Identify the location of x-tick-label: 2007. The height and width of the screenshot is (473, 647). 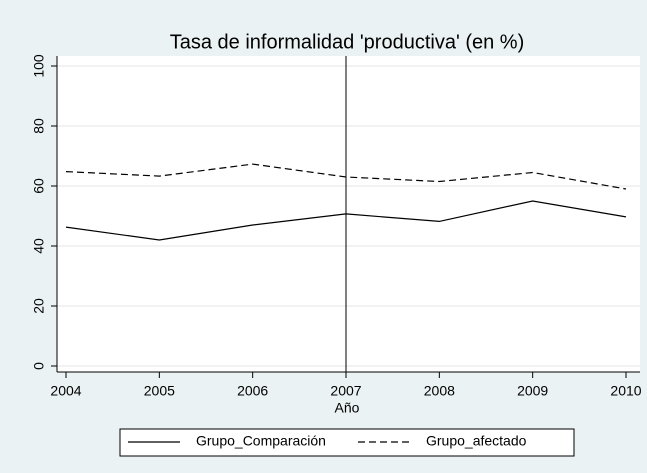
(345, 391).